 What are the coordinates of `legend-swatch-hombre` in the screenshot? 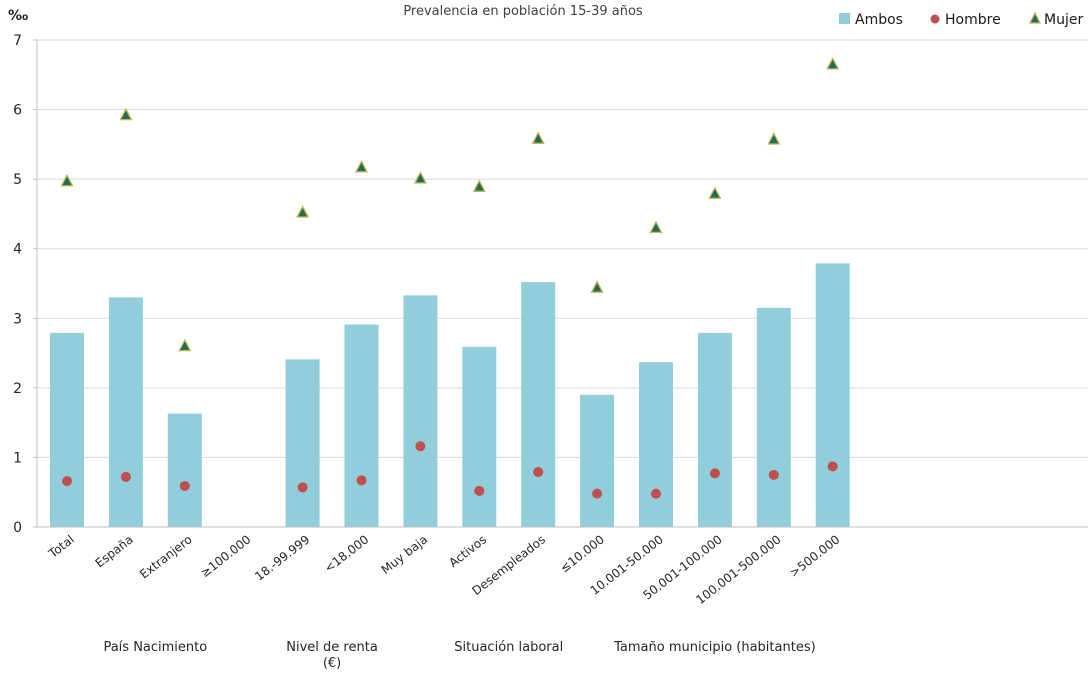 It's located at (935, 19).